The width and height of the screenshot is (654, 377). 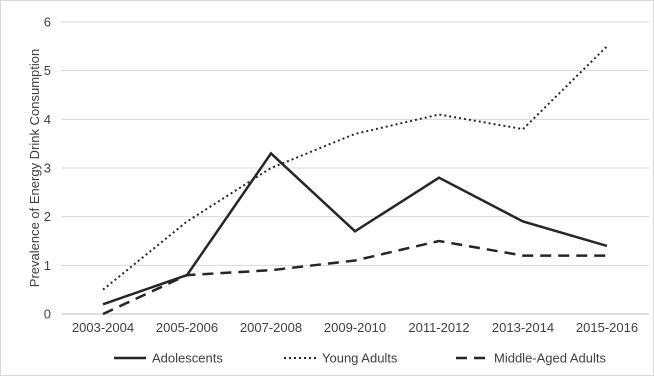 I want to click on x-tick-label: 2009-2010, so click(x=355, y=327).